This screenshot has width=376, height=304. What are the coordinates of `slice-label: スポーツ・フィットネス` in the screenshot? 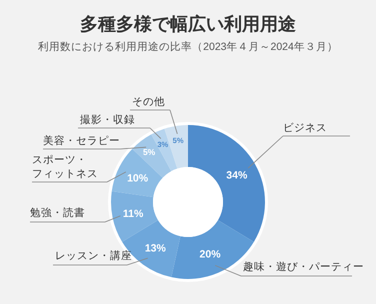 It's located at (65, 167).